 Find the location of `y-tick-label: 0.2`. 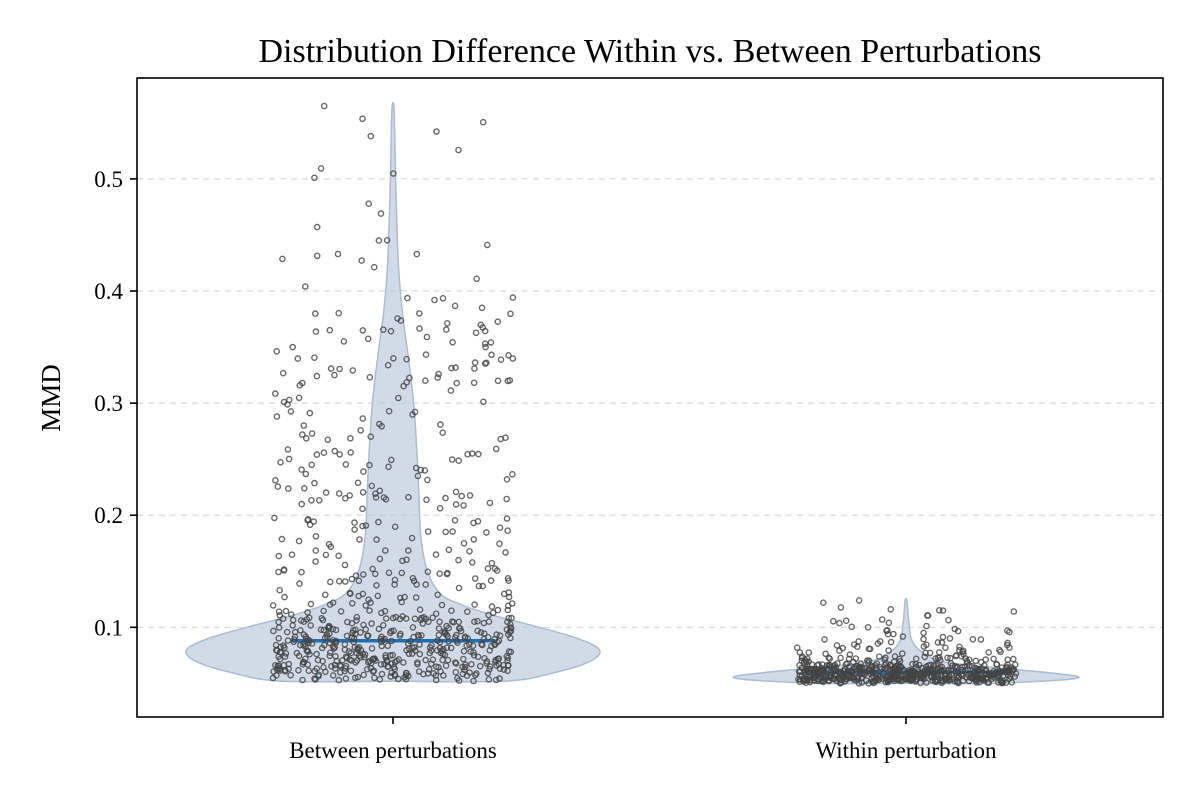

y-tick-label: 0.2 is located at coordinates (108, 515).